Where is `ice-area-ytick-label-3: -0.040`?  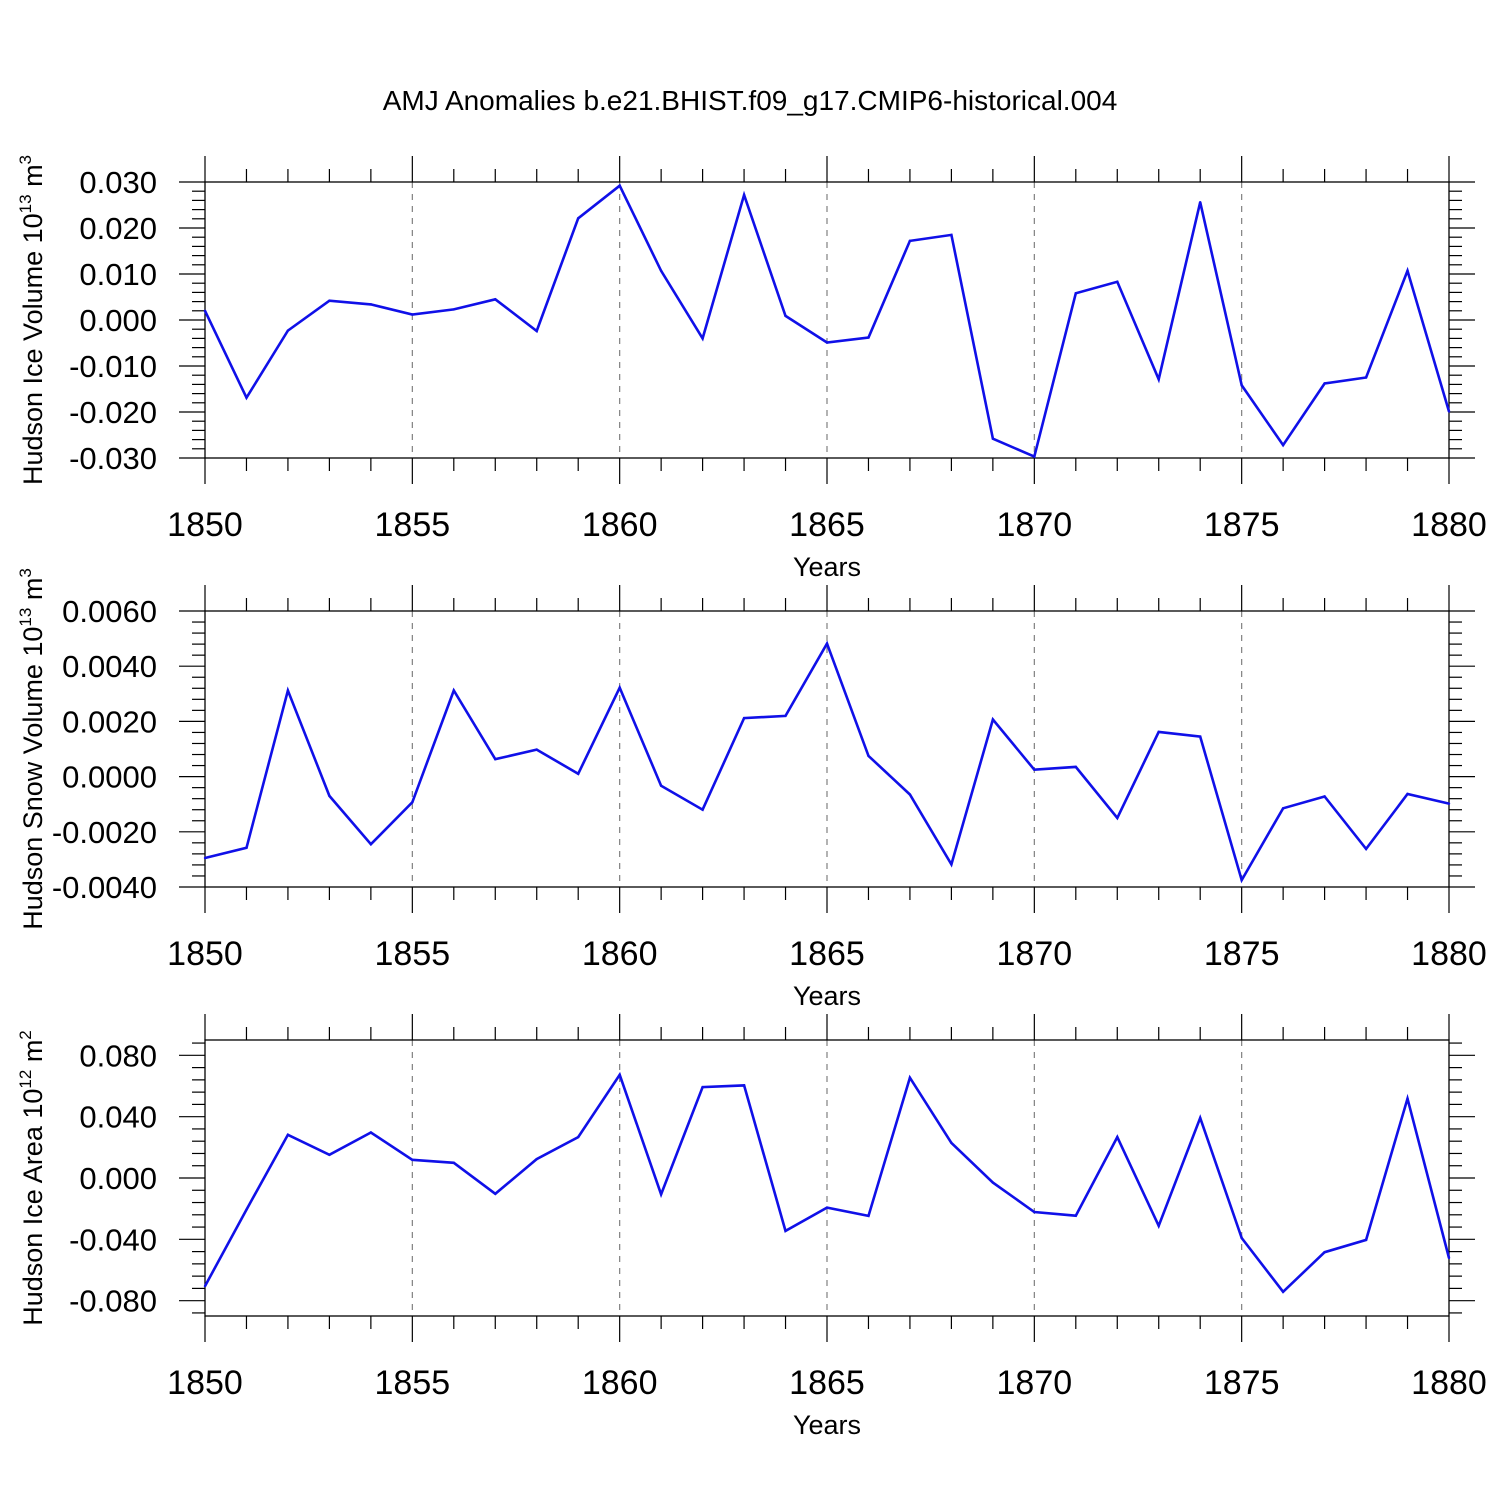
ice-area-ytick-label-3: -0.040 is located at coordinates (113, 1239).